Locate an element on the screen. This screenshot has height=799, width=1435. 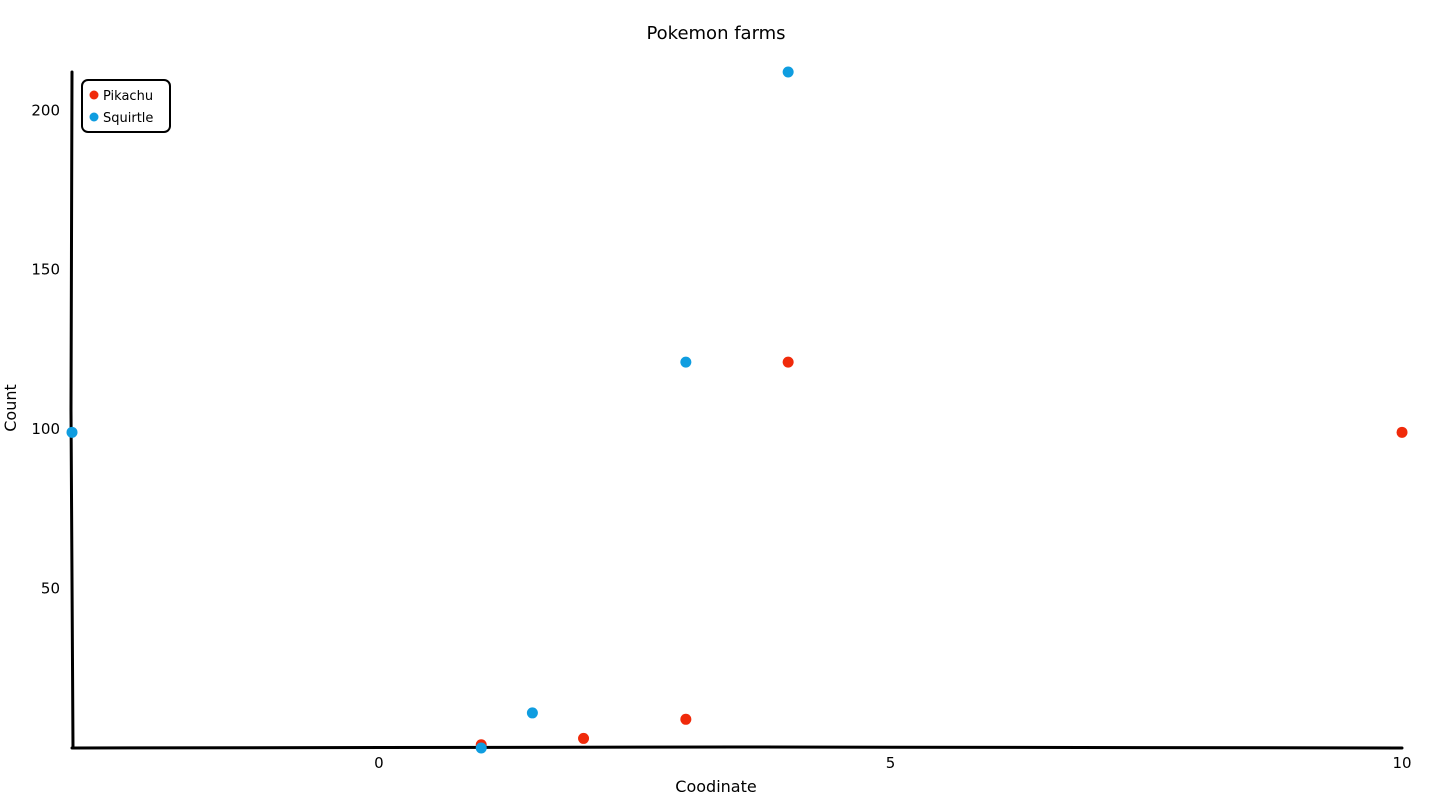
legend: Pikachu Squirtle is located at coordinates (126, 106).